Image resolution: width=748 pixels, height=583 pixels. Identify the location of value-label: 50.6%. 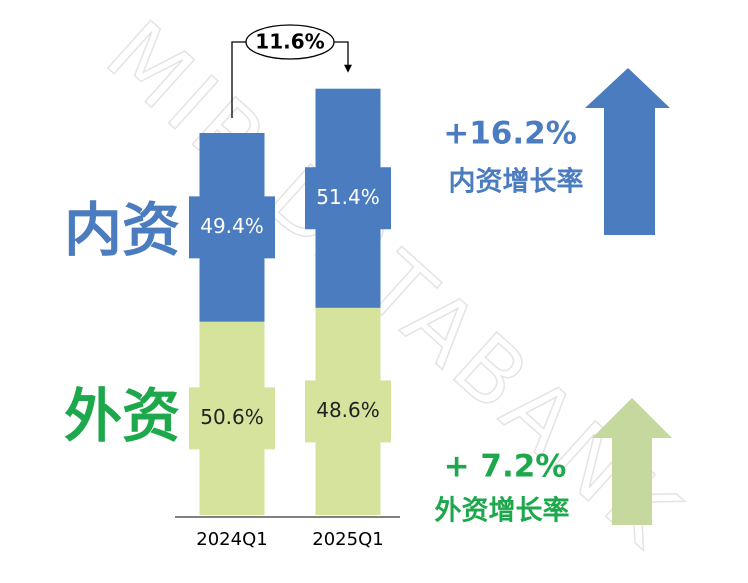
(232, 417).